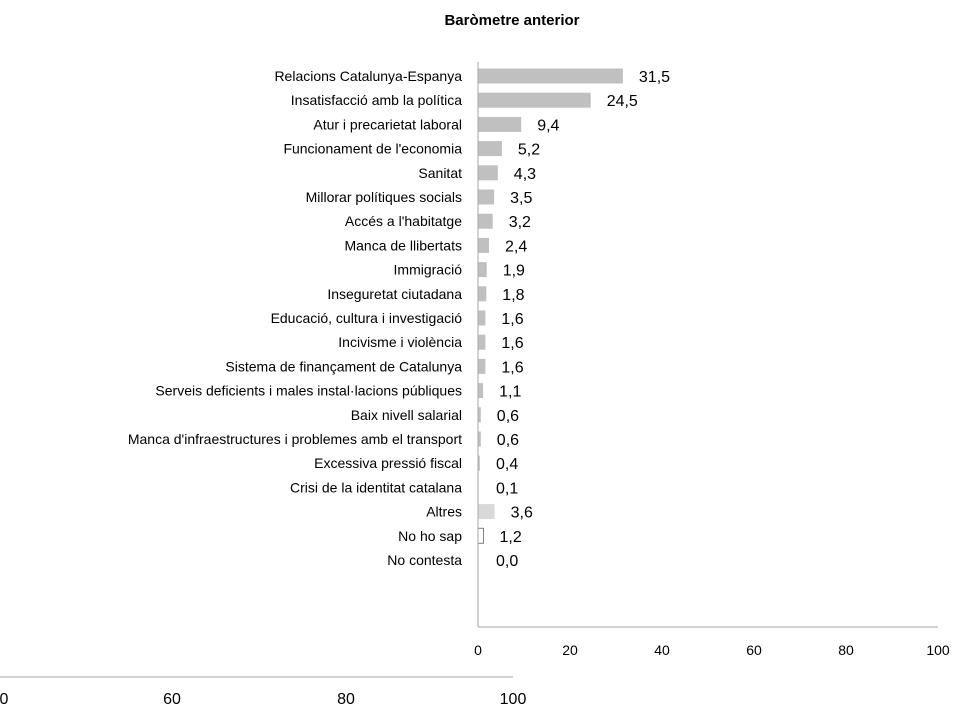  I want to click on x-tick-label: 80, so click(846, 650).